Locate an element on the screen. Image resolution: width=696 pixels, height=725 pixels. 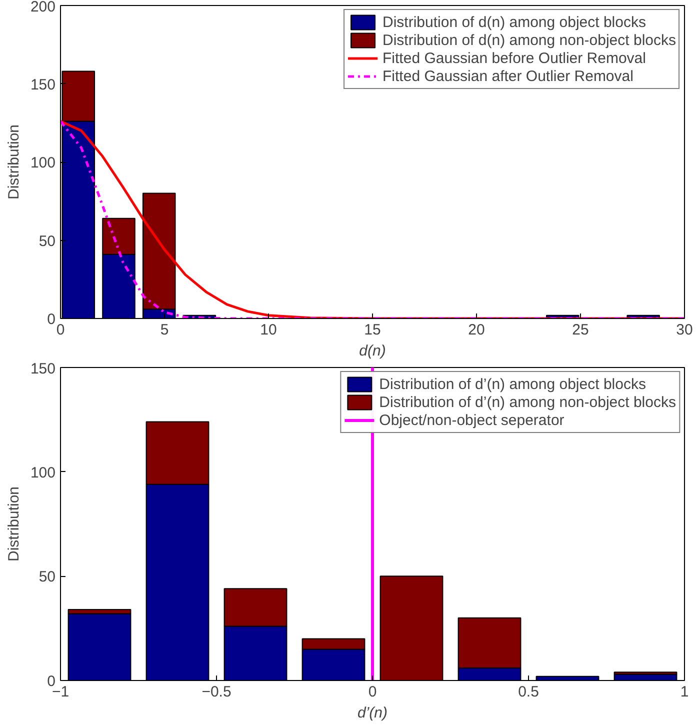
legend-label: Distribution of d(n) among object blocks is located at coordinates (514, 22).